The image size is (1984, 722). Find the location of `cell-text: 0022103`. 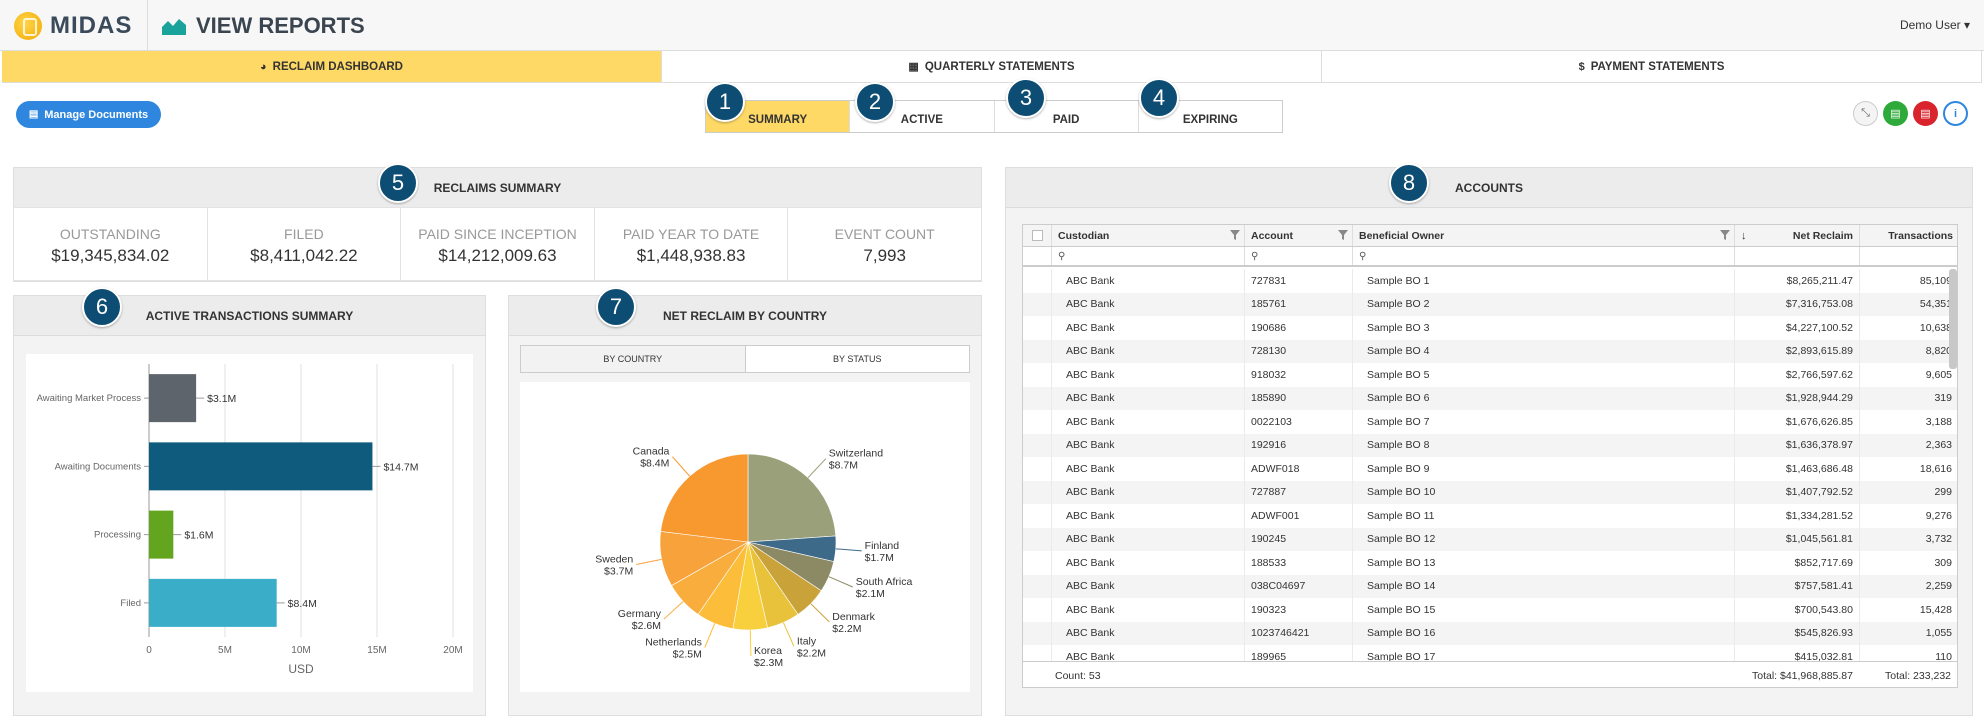

cell-text: 0022103 is located at coordinates (1271, 421).